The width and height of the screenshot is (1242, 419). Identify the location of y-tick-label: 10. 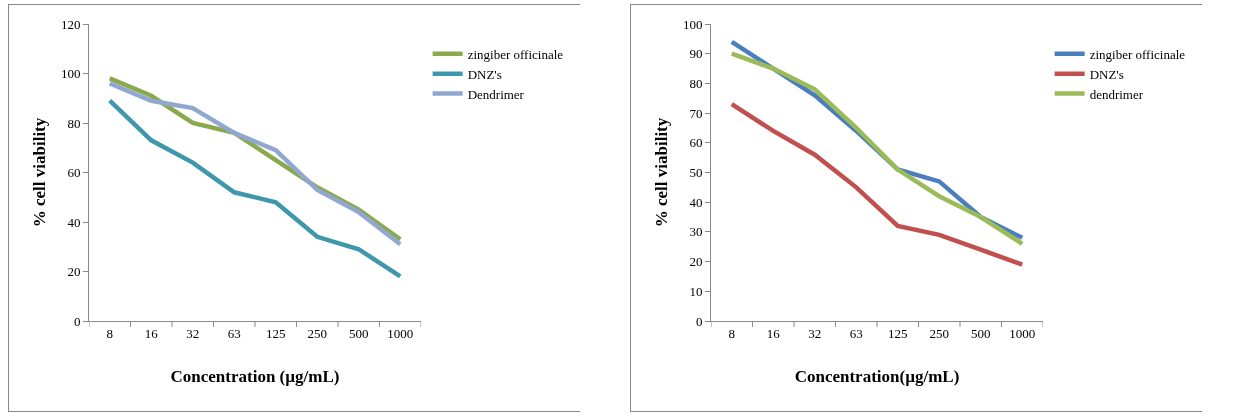
(696, 291).